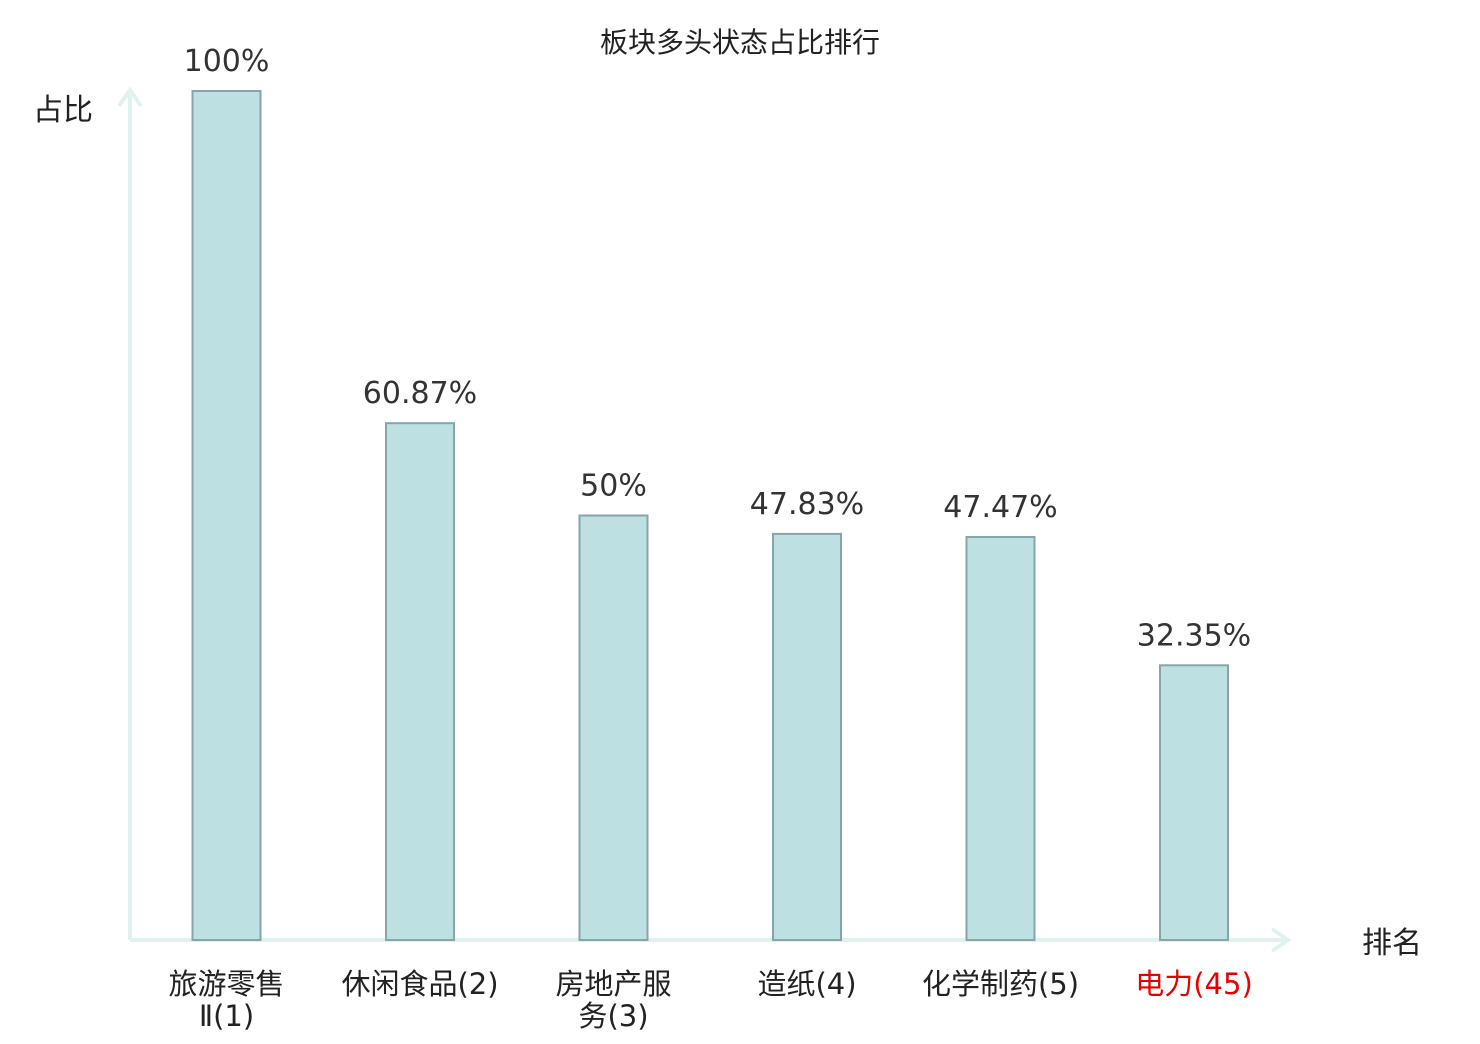  Describe the element at coordinates (419, 984) in the screenshot. I see `category-label-2: 休闲食品(2)` at that location.